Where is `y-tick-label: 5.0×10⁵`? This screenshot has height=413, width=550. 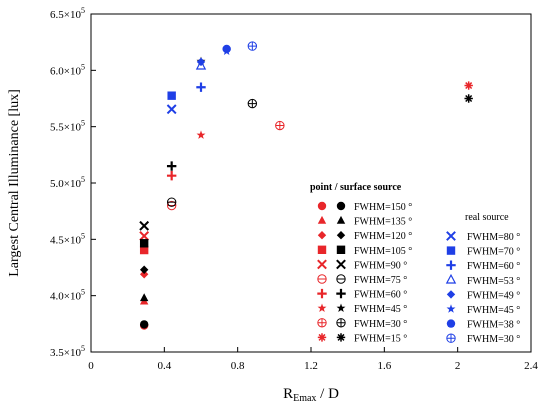 y-tick-label: 5.0×10⁵ is located at coordinates (67, 182).